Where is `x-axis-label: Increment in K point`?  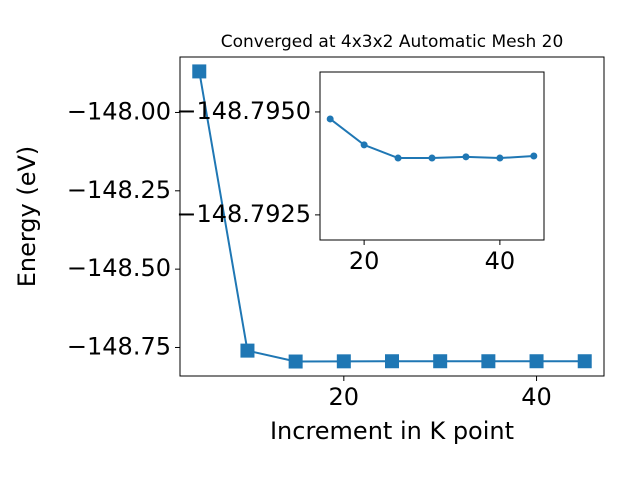
x-axis-label: Increment in K point is located at coordinates (392, 431).